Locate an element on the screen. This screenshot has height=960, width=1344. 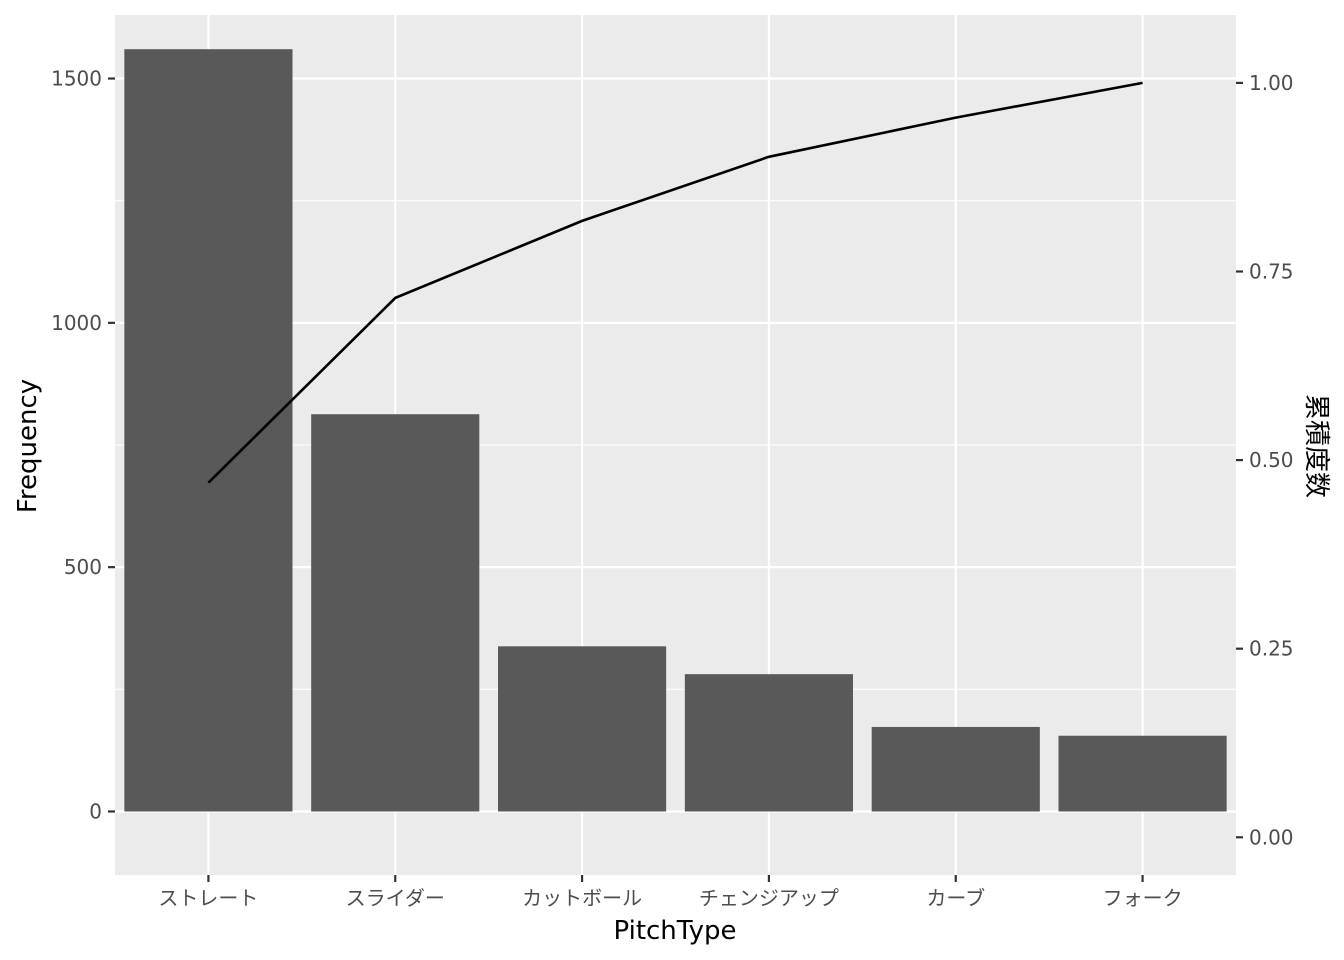
y2-tick-label: 1.00 is located at coordinates (1271, 83).